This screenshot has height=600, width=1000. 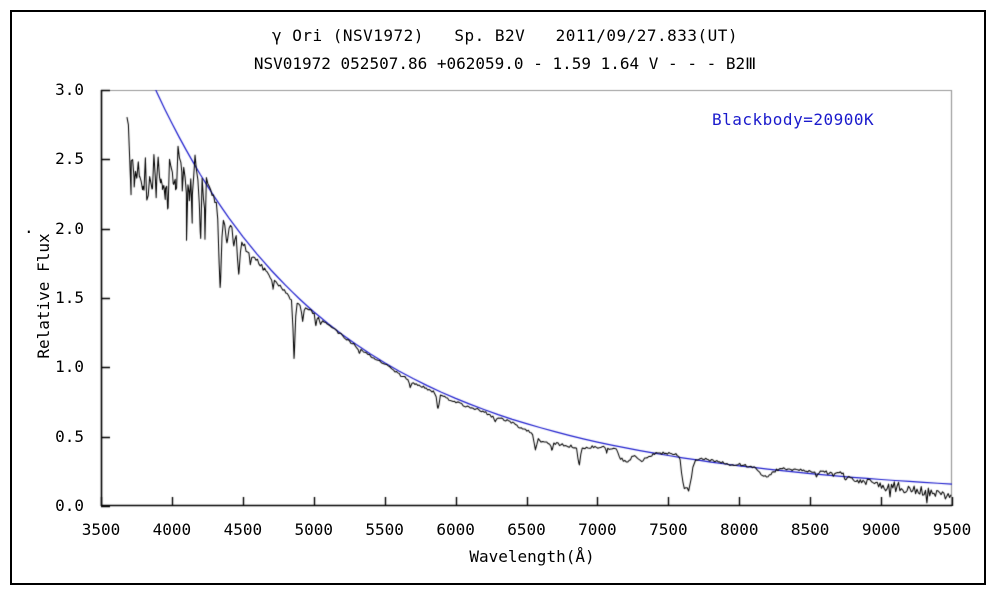 What do you see at coordinates (243, 529) in the screenshot?
I see `x-tick-label: 4500` at bounding box center [243, 529].